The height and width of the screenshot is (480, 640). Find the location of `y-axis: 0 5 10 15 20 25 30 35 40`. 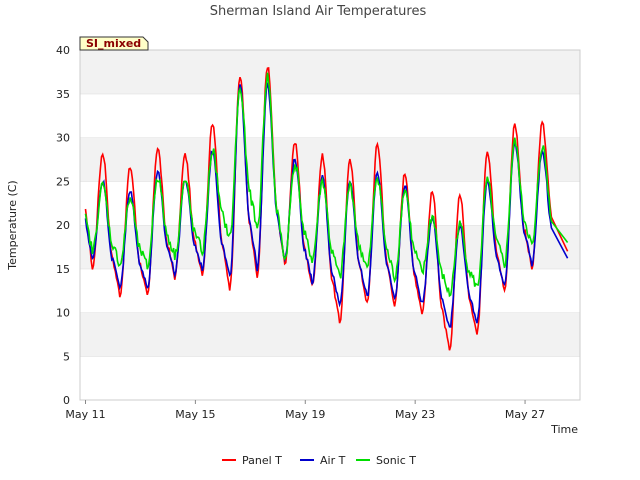

y-axis: 0 5 10 15 20 25 30 35 40 is located at coordinates (63, 225).